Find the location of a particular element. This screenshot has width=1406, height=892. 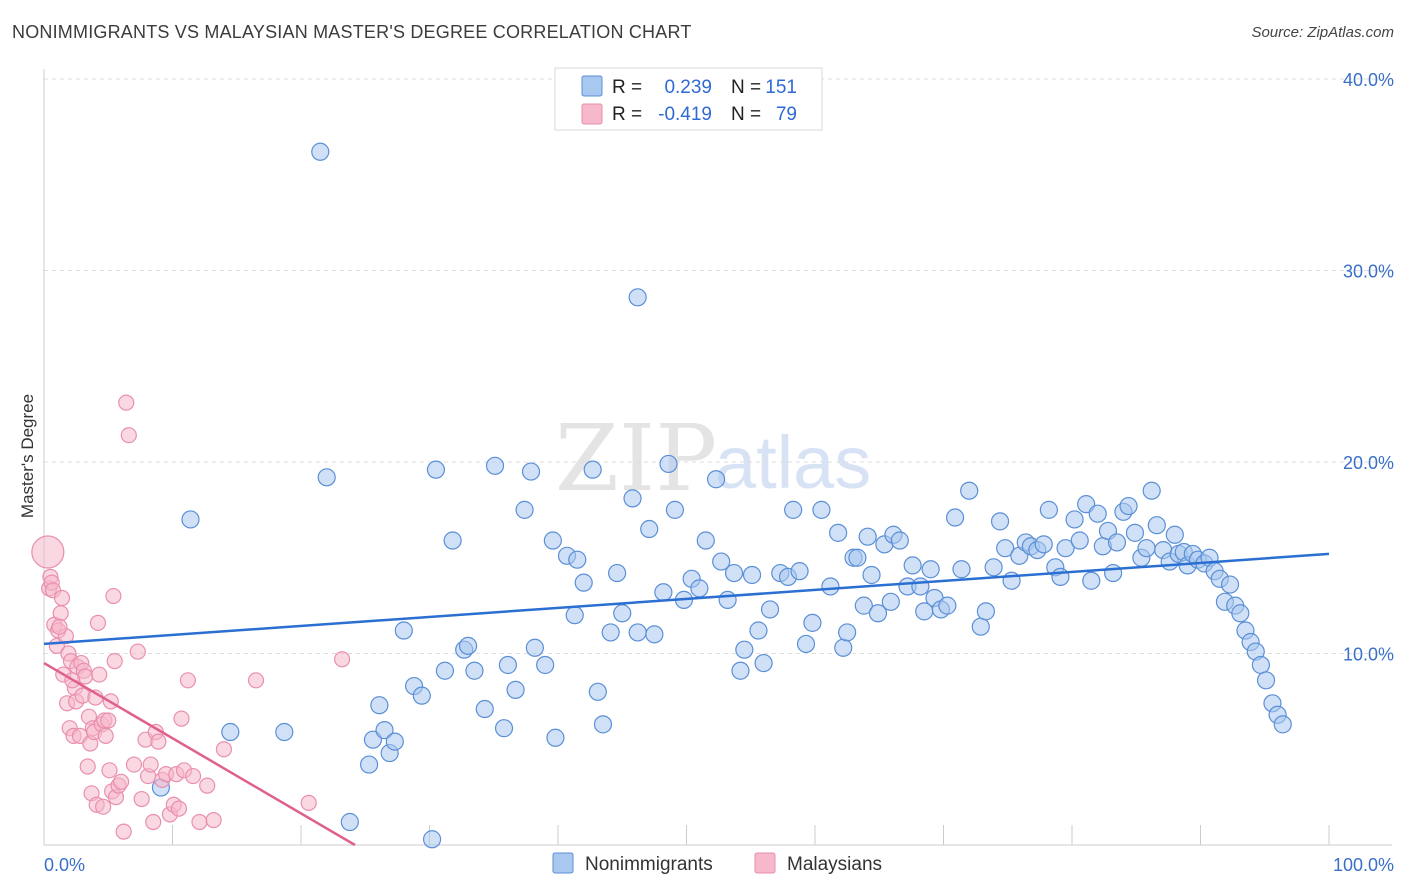

legend-r-value-1: -0.419 is located at coordinates (685, 114).